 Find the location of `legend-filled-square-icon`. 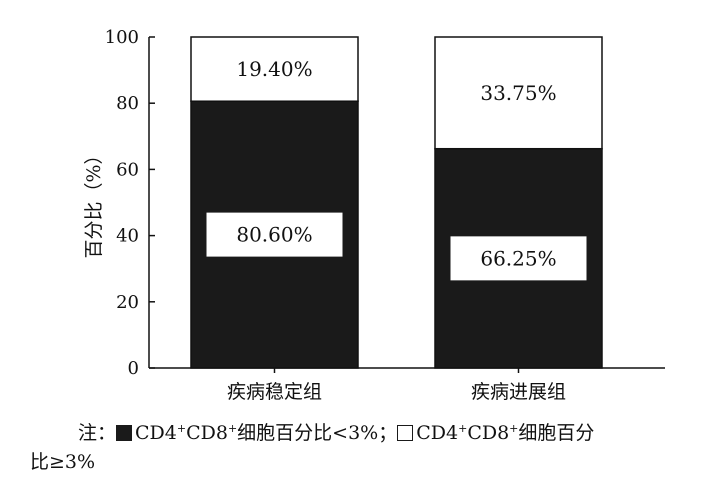

legend-filled-square-icon is located at coordinates (124, 433).